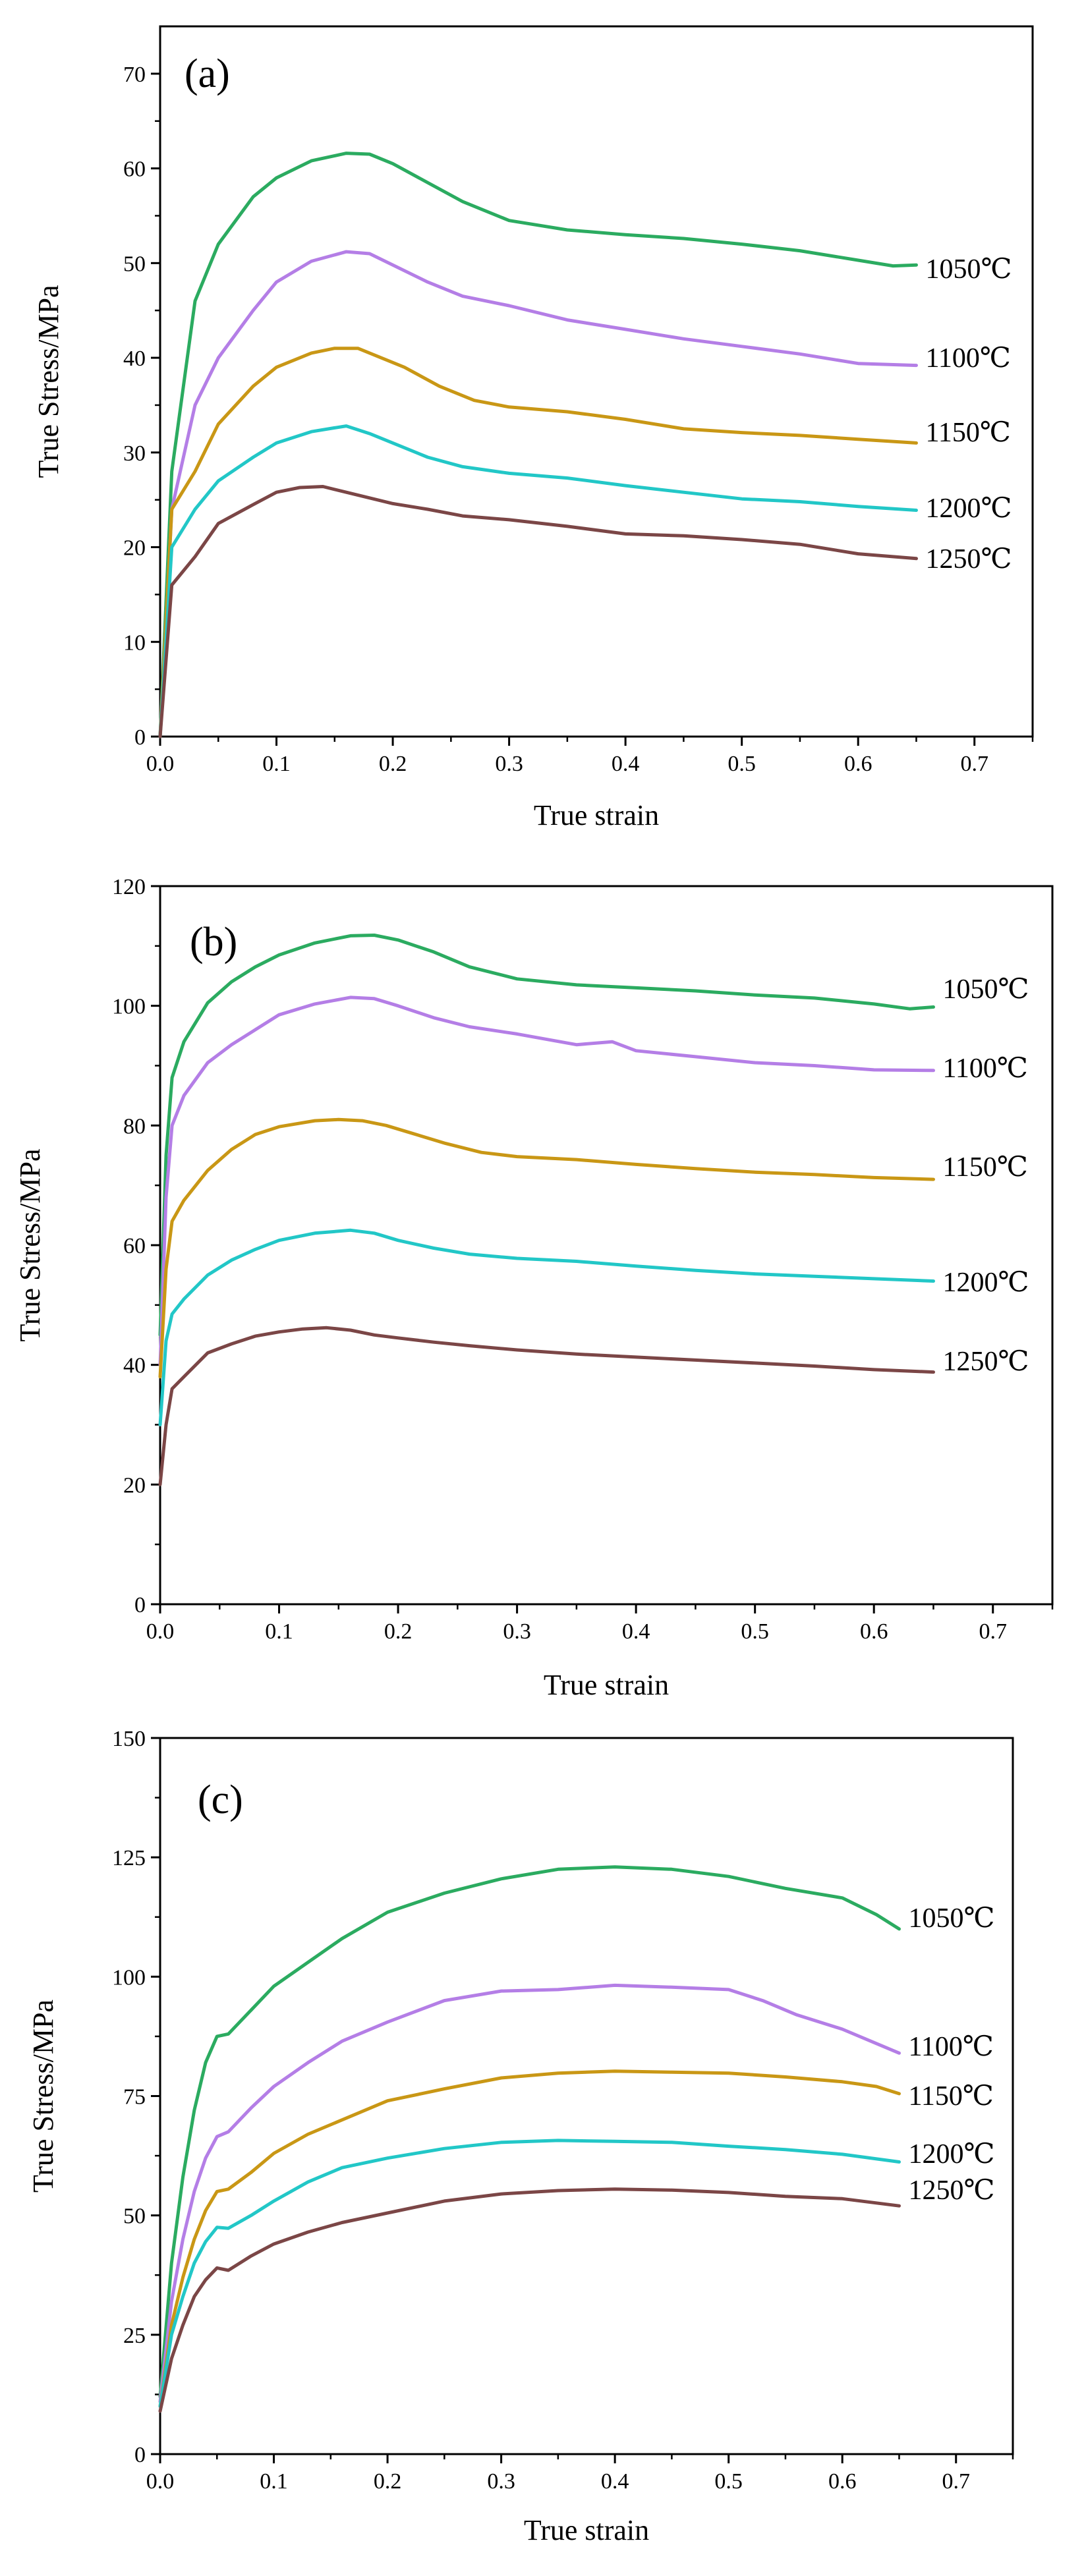  Describe the element at coordinates (134, 75) in the screenshot. I see `y-tick-label: 70` at that location.